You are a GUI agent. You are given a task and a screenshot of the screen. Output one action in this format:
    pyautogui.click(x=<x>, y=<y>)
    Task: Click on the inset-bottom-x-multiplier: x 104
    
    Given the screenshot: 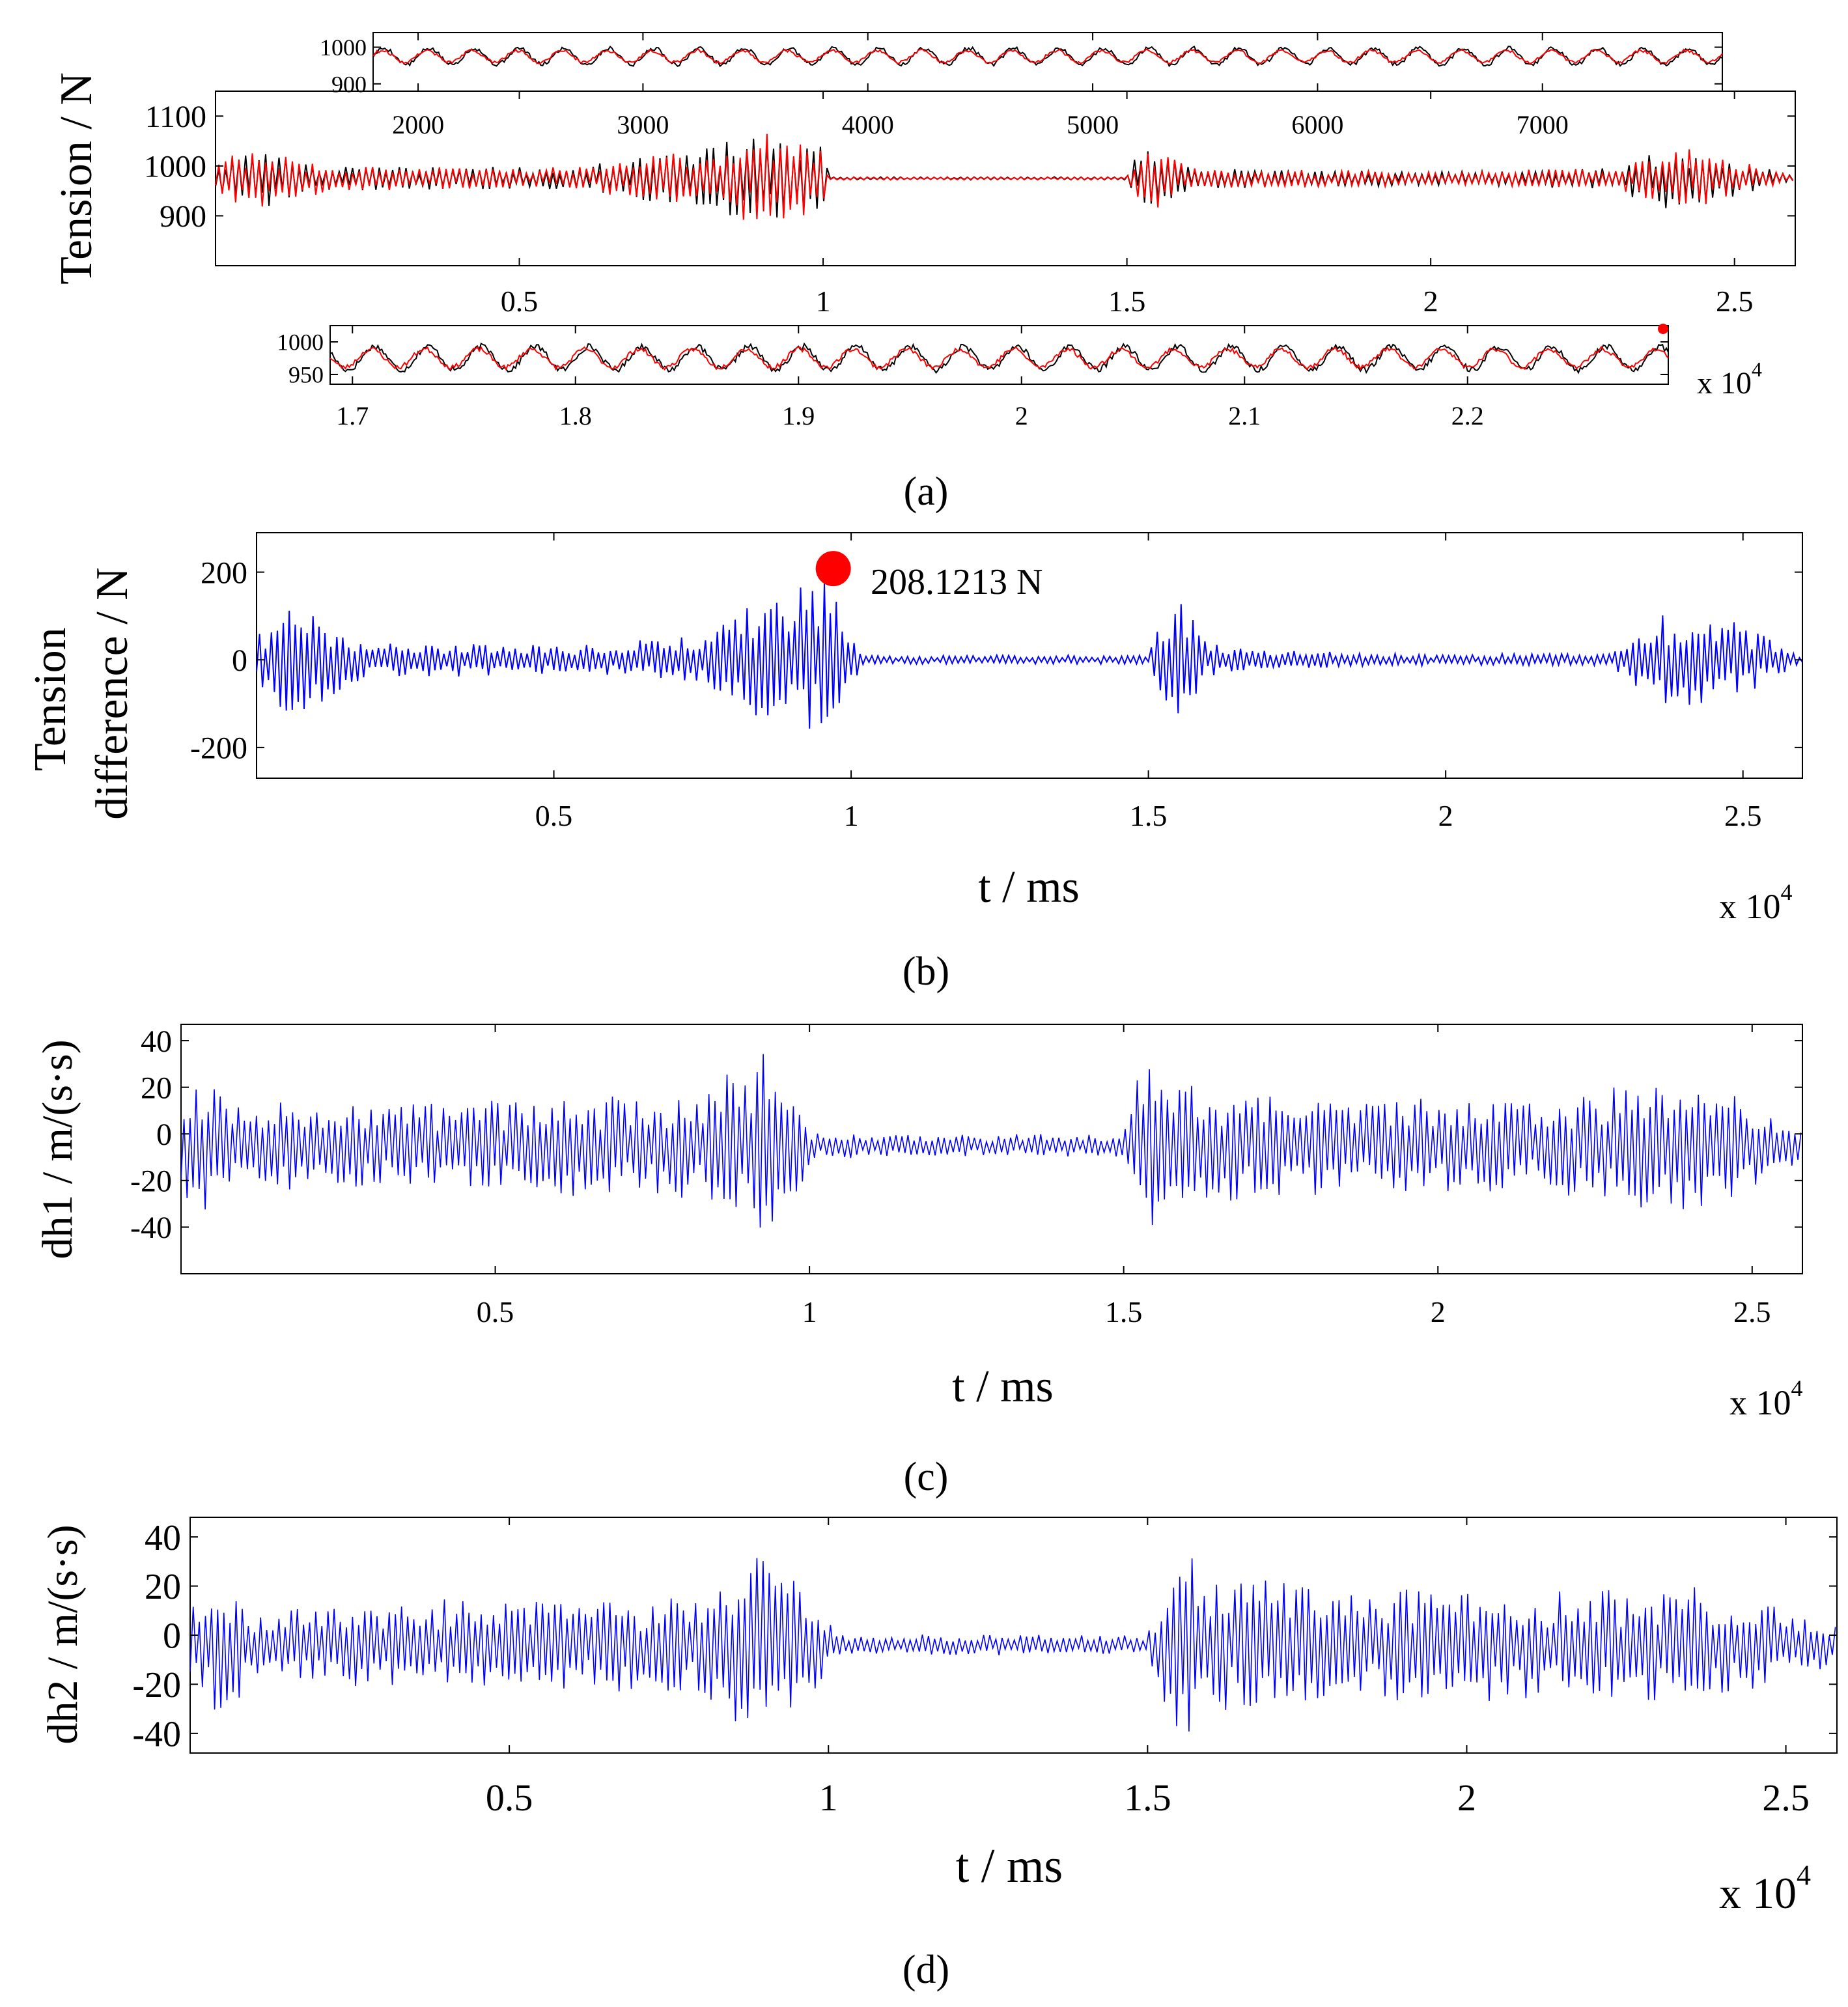 What is the action you would take?
    pyautogui.click(x=1730, y=379)
    